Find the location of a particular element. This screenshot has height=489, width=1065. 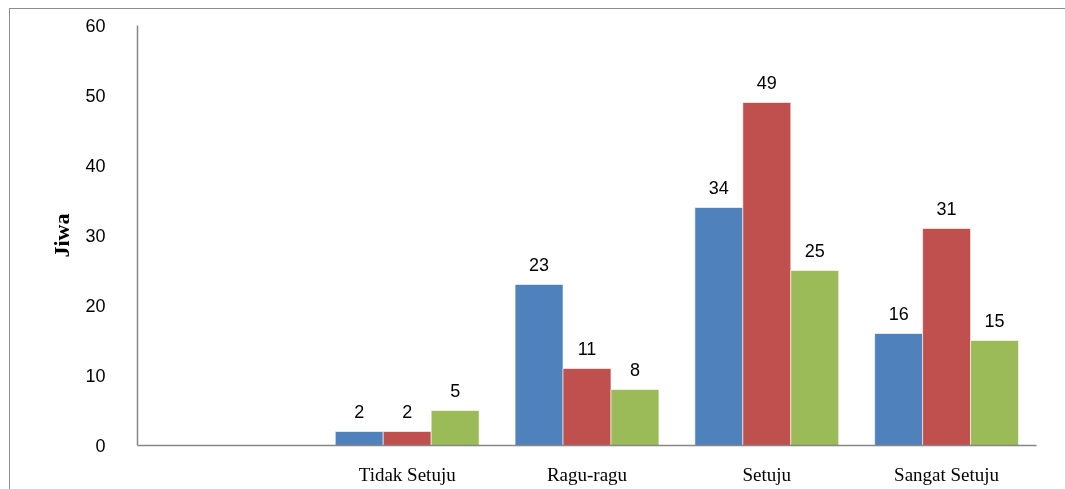

x-tick-label: Ragu-ragu is located at coordinates (587, 474).